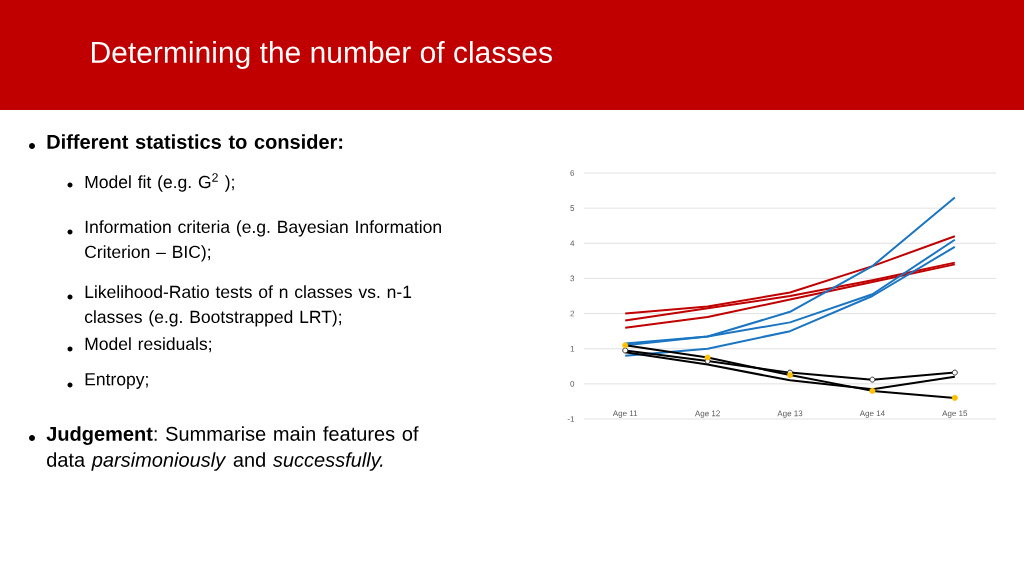 The width and height of the screenshot is (1024, 576). I want to click on text: Likelihood-Ratio tests of n classes vs. n-1 classes (e.g. Bootstrapped LRT);, so click(248, 306).